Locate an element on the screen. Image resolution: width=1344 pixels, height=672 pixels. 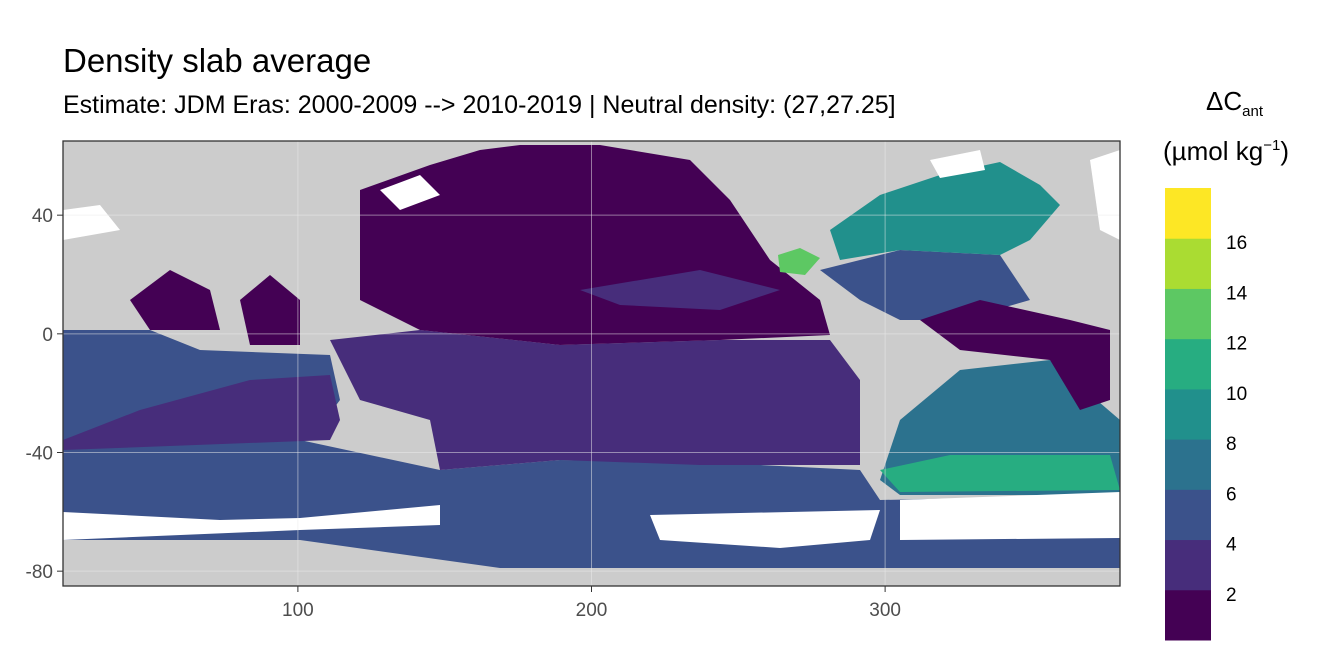
region-arabian-sea is located at coordinates (175, 300).